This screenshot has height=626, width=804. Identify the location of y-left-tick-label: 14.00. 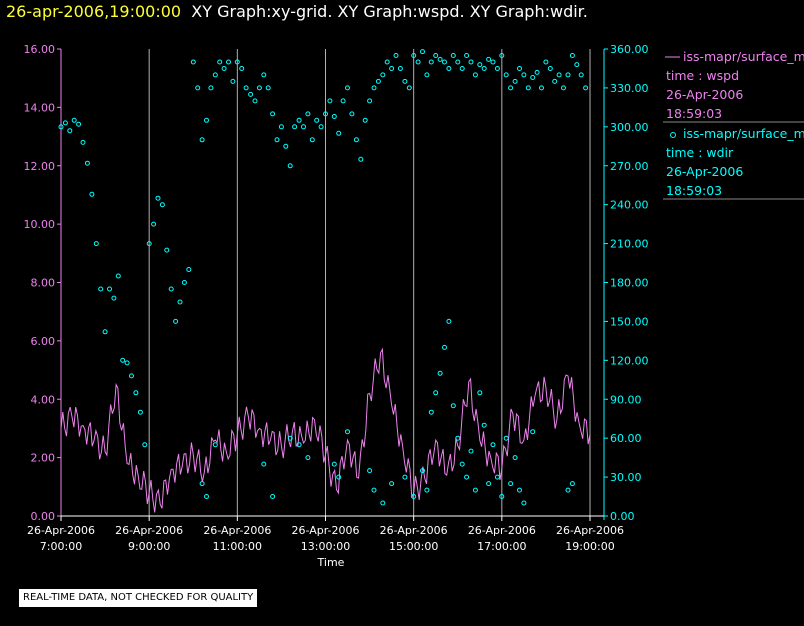
(40, 107).